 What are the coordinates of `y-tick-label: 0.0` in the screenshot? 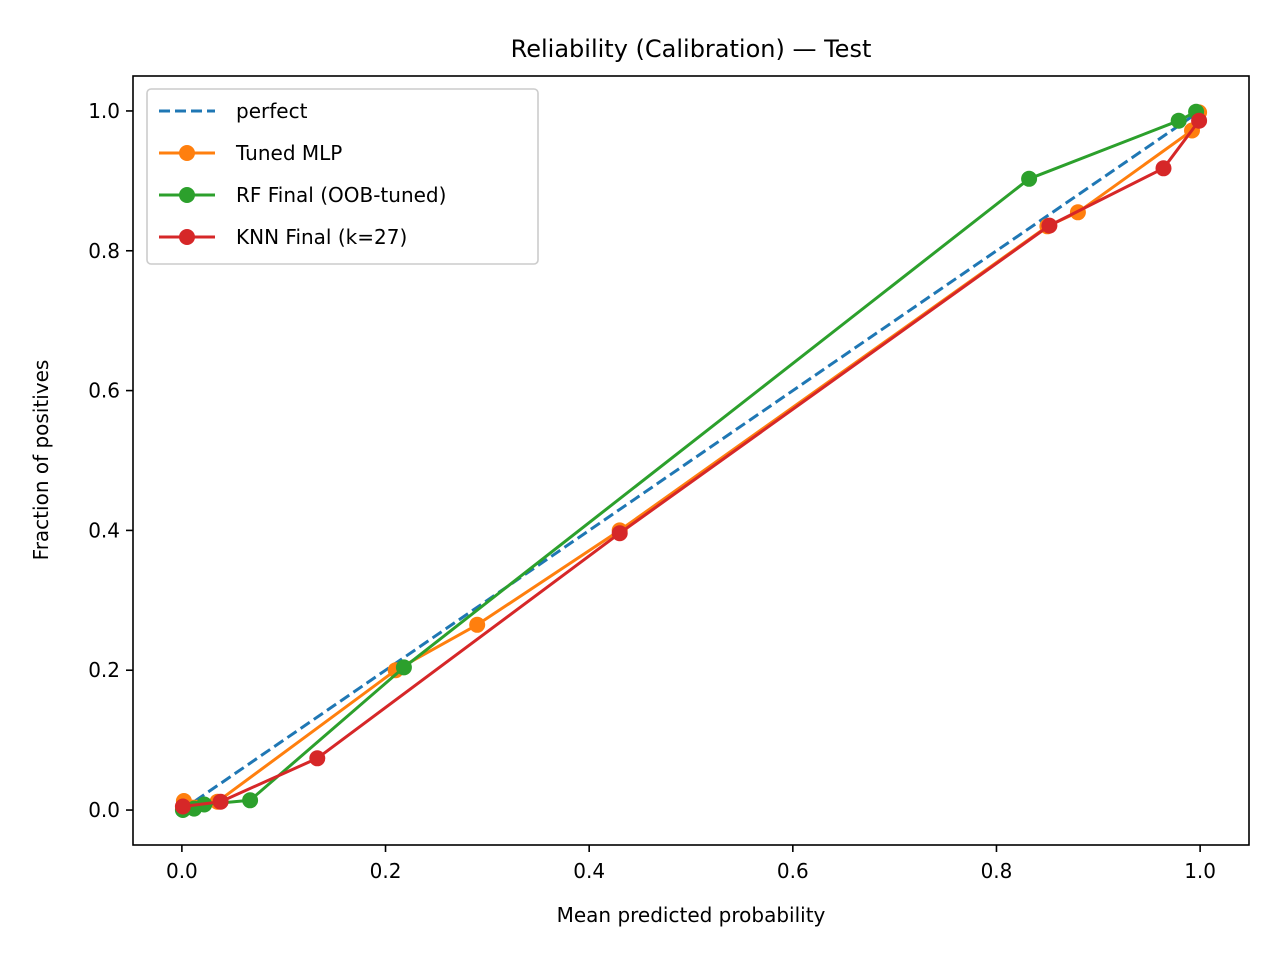 It's located at (104, 810).